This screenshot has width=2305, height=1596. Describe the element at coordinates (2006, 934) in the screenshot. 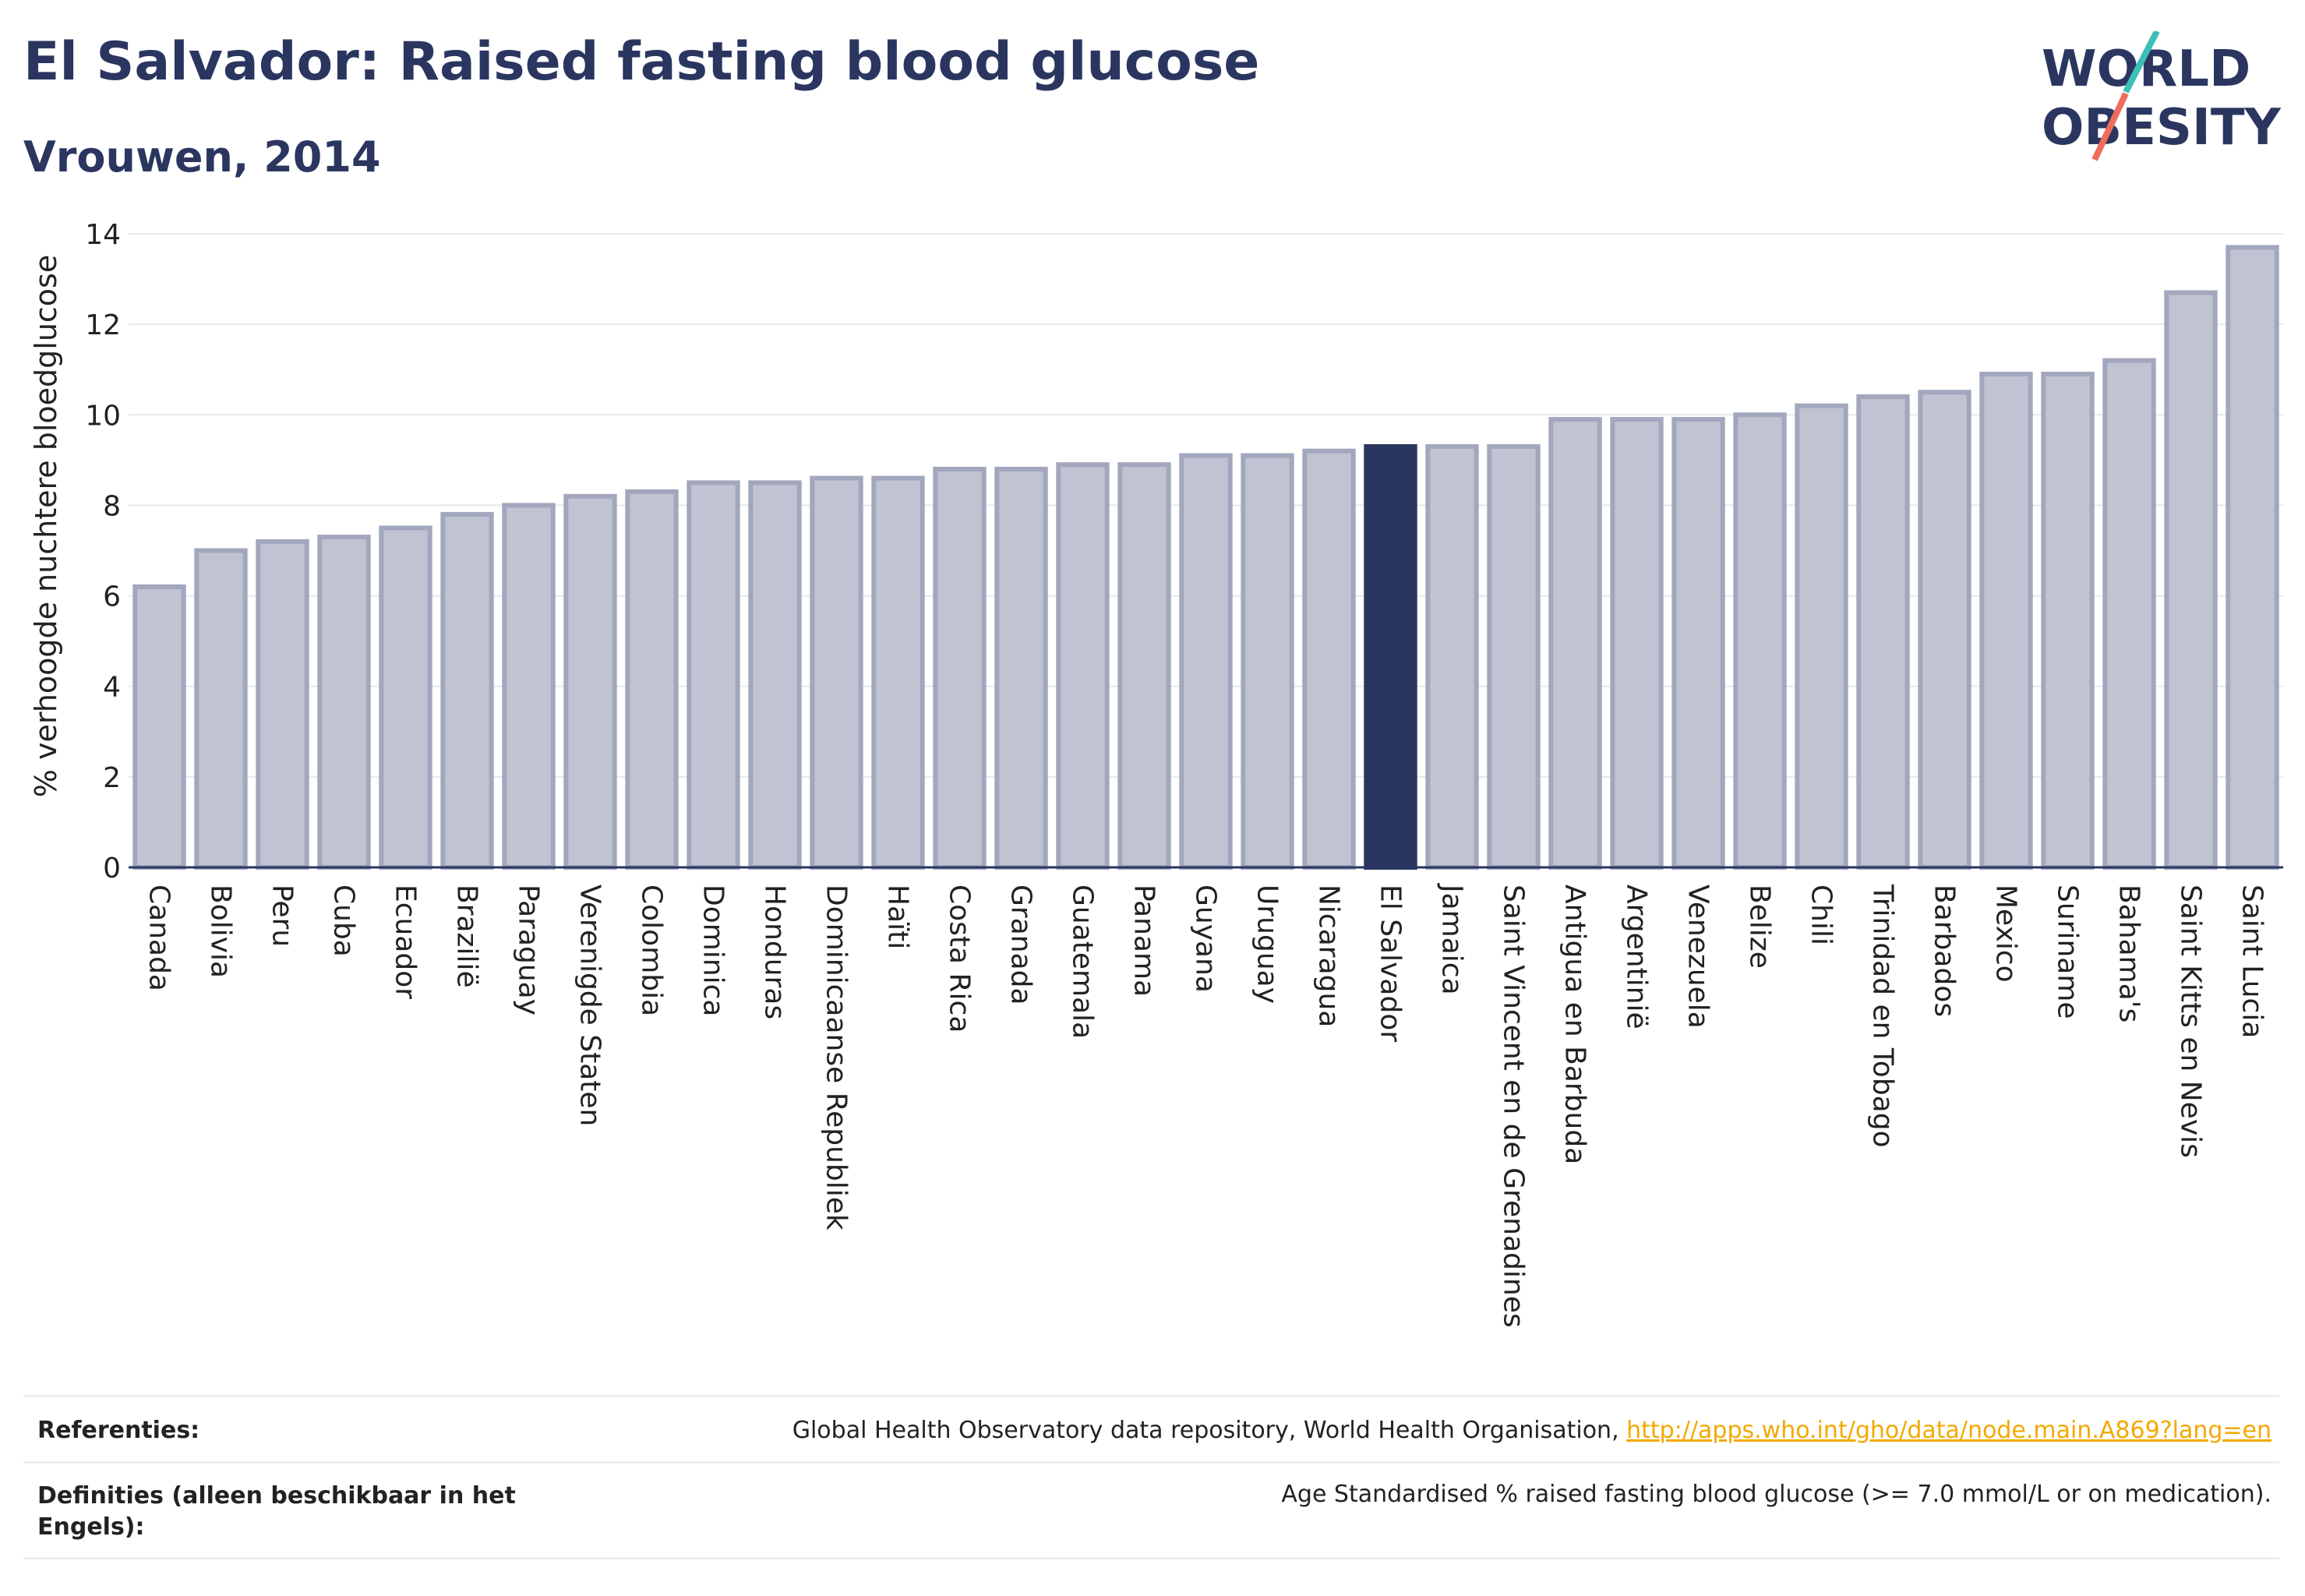

I see `x-tick-label: Mexico` at that location.